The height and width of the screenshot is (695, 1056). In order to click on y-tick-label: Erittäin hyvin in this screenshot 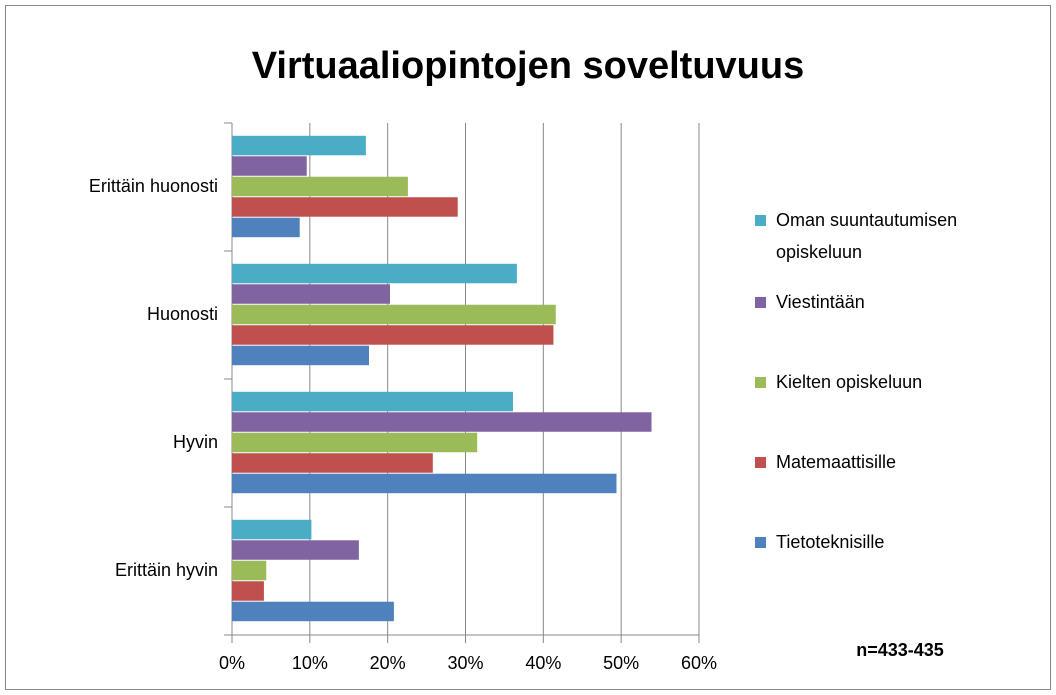, I will do `click(166, 570)`.